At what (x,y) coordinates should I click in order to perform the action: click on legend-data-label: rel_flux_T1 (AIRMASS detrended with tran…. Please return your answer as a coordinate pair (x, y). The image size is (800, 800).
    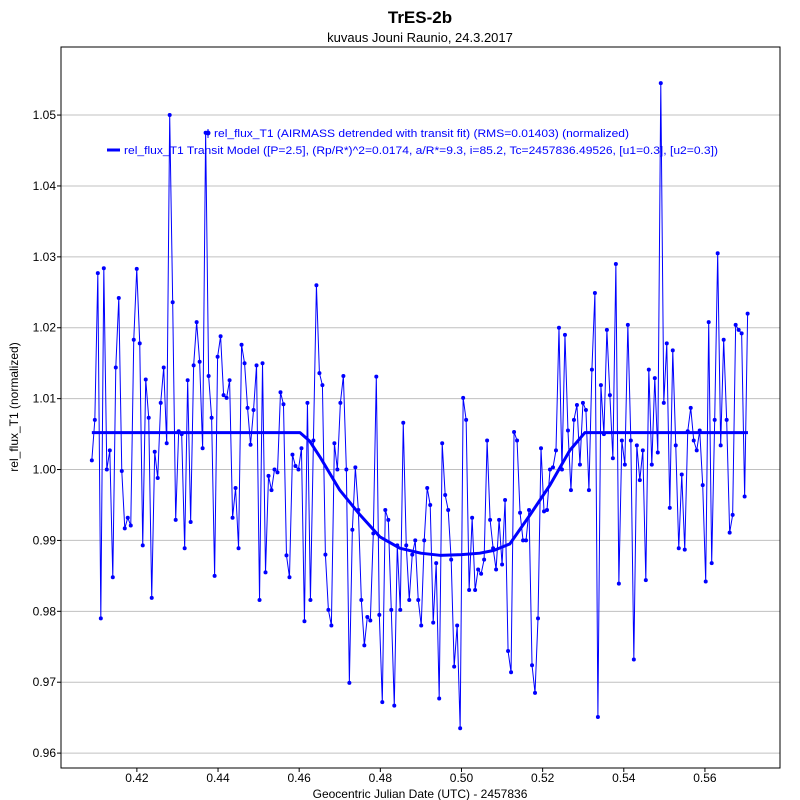
    Looking at the image, I should click on (421, 134).